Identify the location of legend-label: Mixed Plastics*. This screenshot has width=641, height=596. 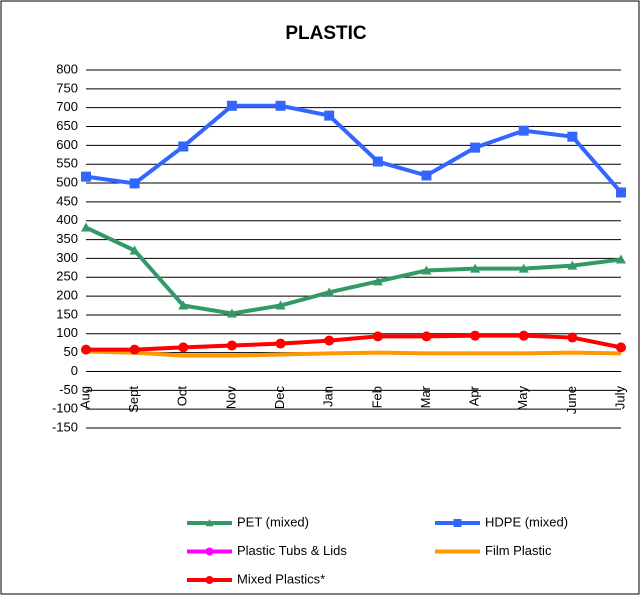
(281, 578).